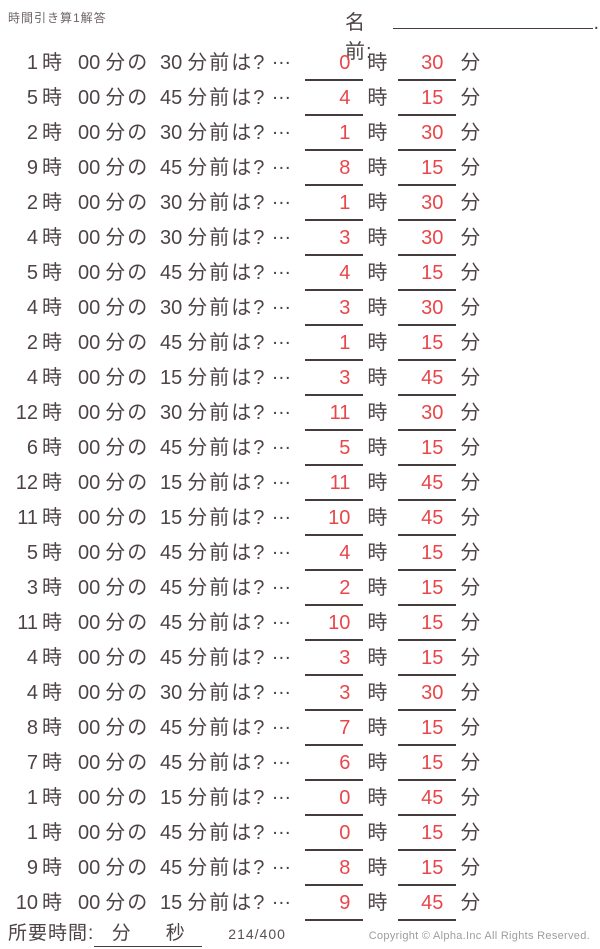 The image size is (600, 949). Describe the element at coordinates (175, 933) in the screenshot. I see `seconds-unit-label: 秒` at that location.